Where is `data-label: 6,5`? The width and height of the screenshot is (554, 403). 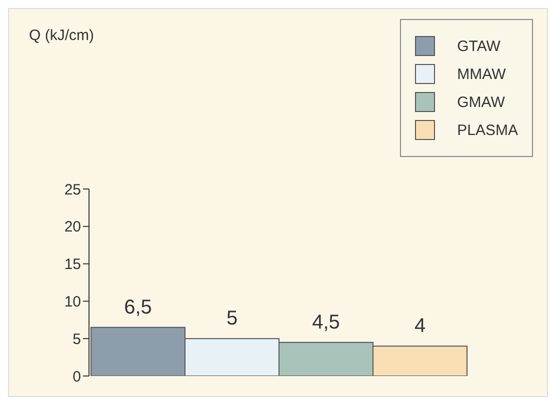
data-label: 6,5 is located at coordinates (138, 307).